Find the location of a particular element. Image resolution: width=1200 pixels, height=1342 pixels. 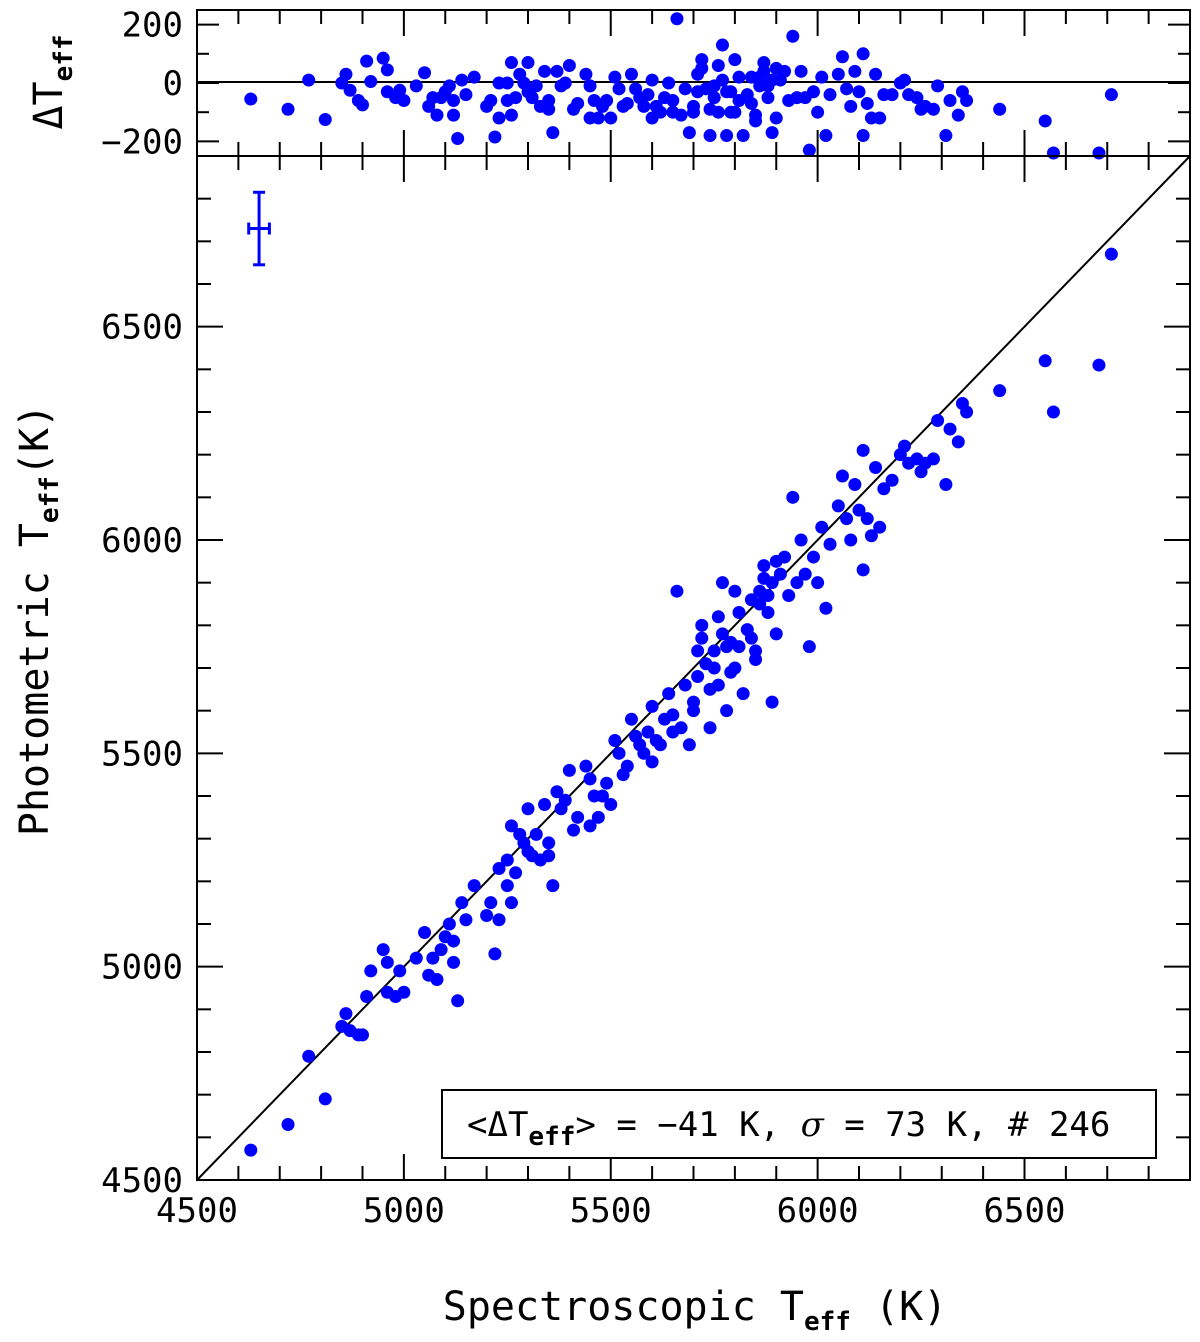

x-tick-label: 6500 is located at coordinates (1025, 1211).